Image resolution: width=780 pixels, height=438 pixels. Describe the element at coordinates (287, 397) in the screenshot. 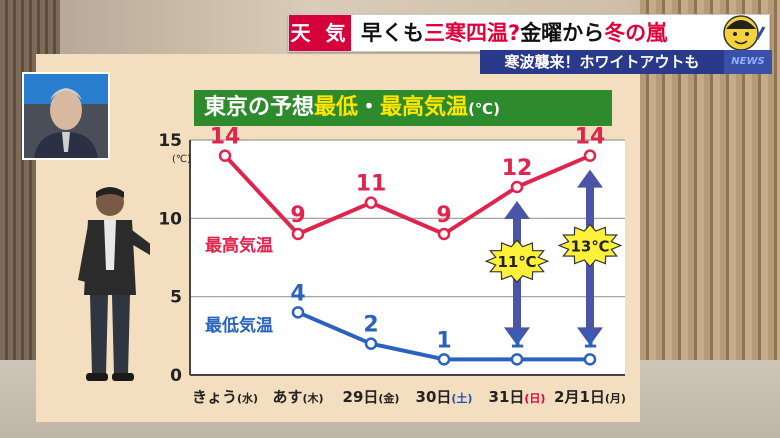

I see `x-tick-main: あす` at that location.